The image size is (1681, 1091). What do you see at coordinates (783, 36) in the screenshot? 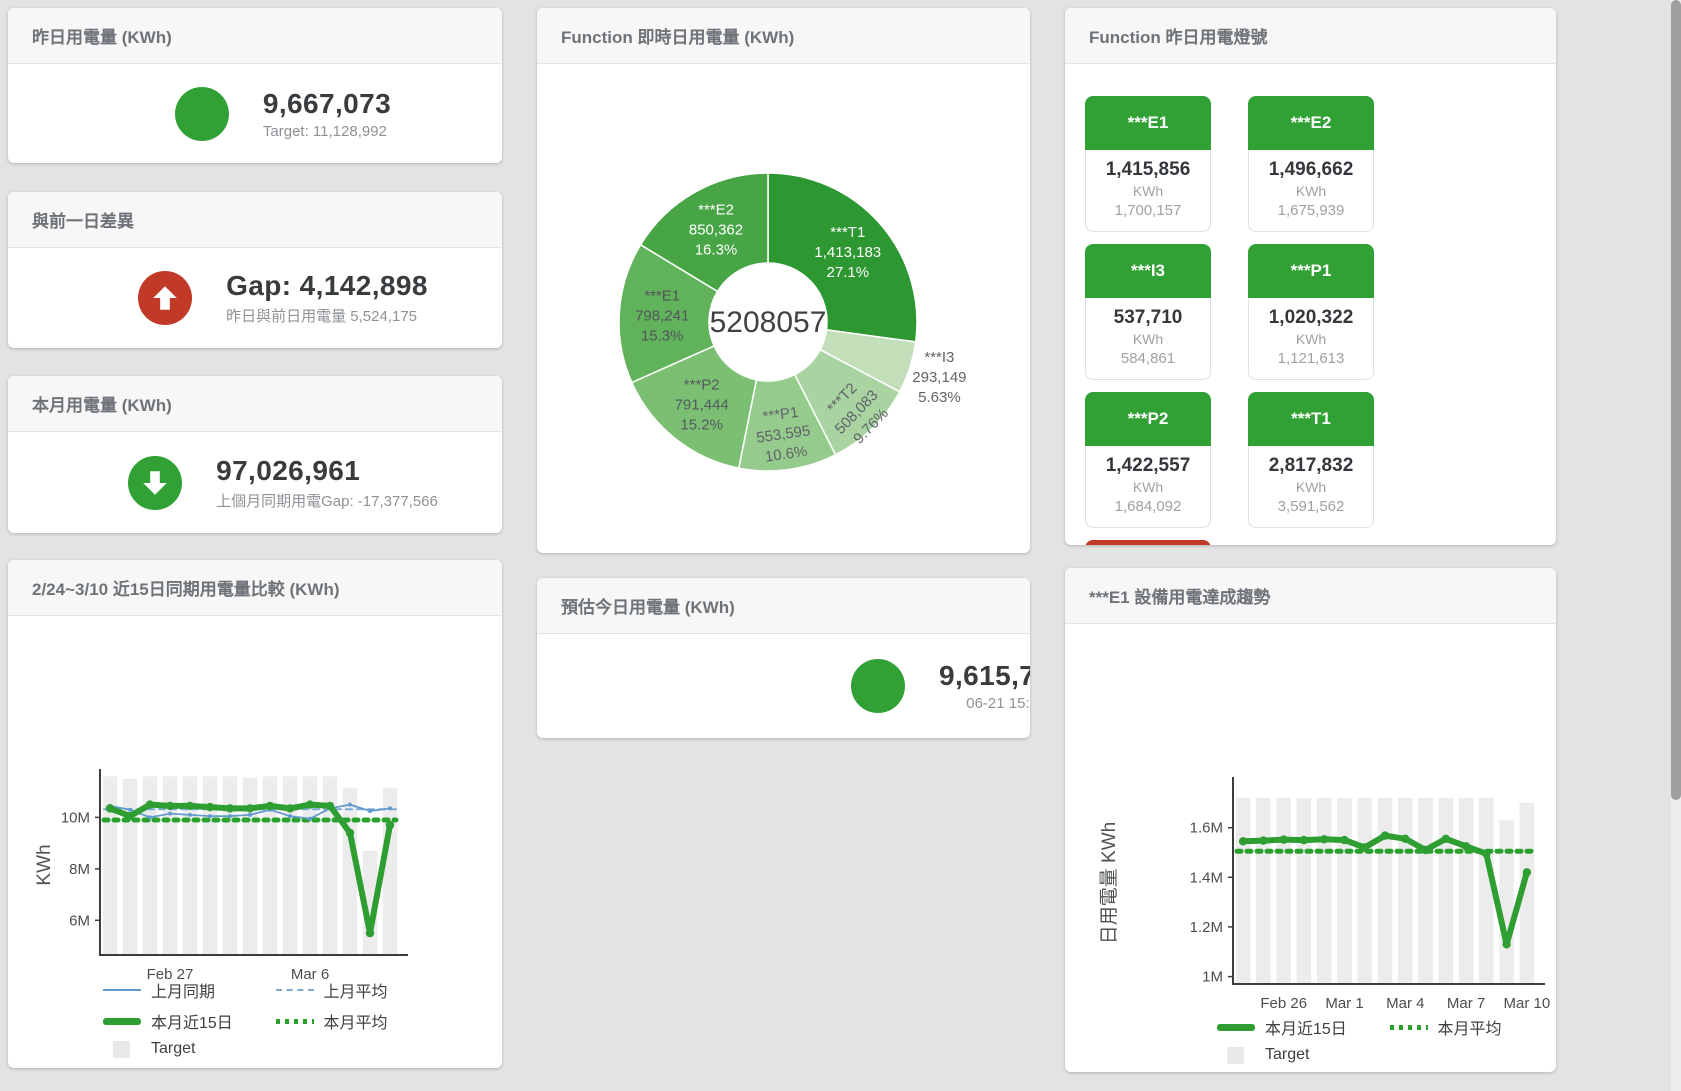
I see `card-title-donut: Function 即時日用電量 (KWh)` at bounding box center [783, 36].